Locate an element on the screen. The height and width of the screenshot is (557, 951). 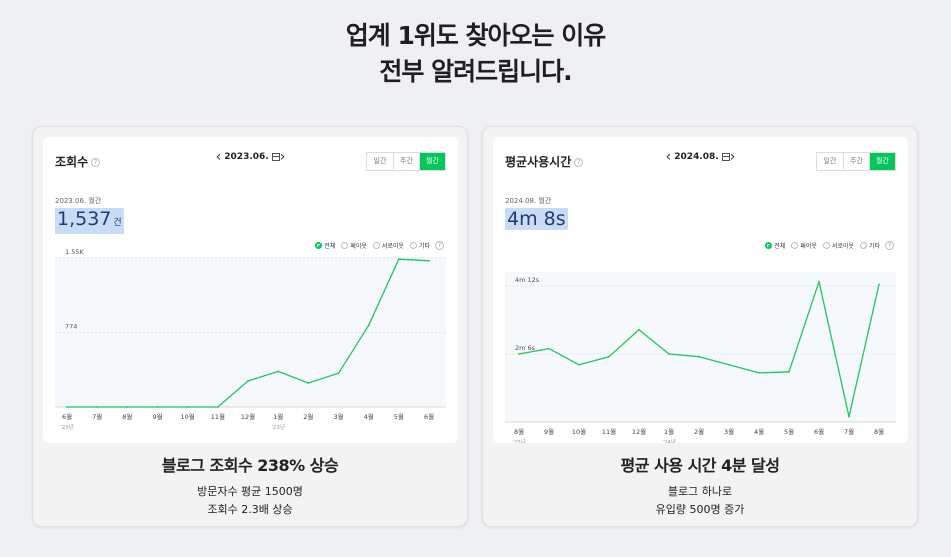
date-navigator: ‹ 2024.08. › is located at coordinates (700, 157).